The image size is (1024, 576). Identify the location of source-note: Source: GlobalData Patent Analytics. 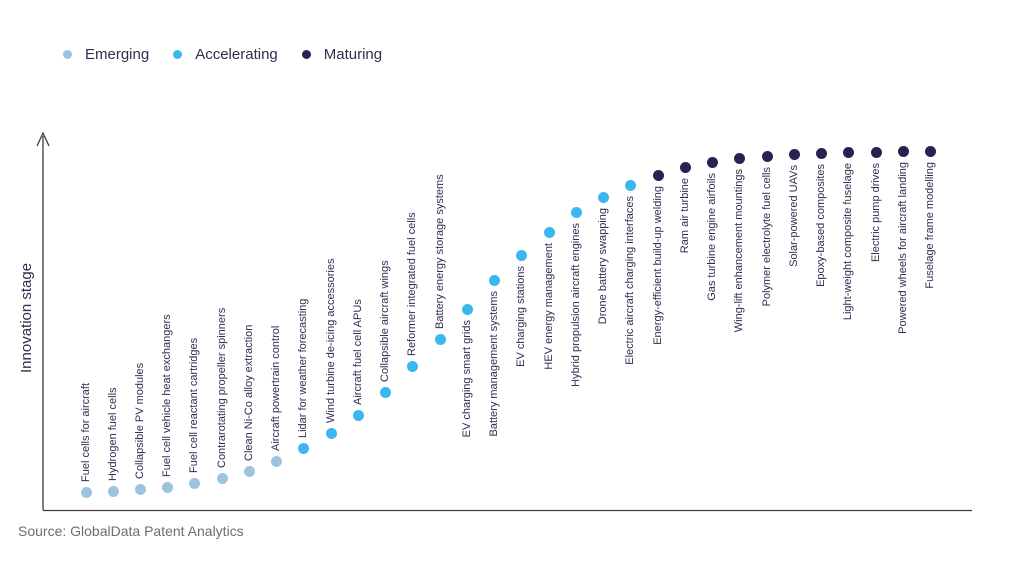
(131, 531).